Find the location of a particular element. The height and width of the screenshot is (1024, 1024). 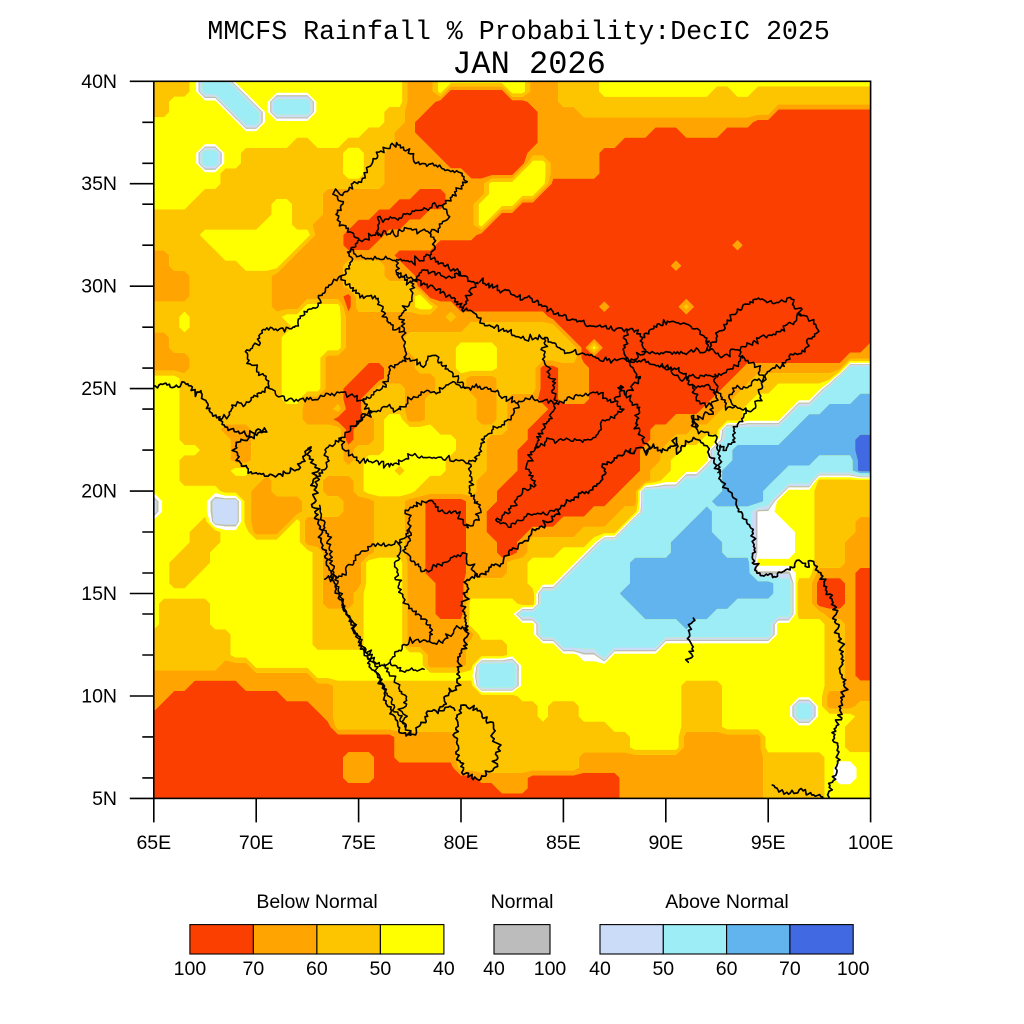

svg-text: JAN 2026 is located at coordinates (529, 64).